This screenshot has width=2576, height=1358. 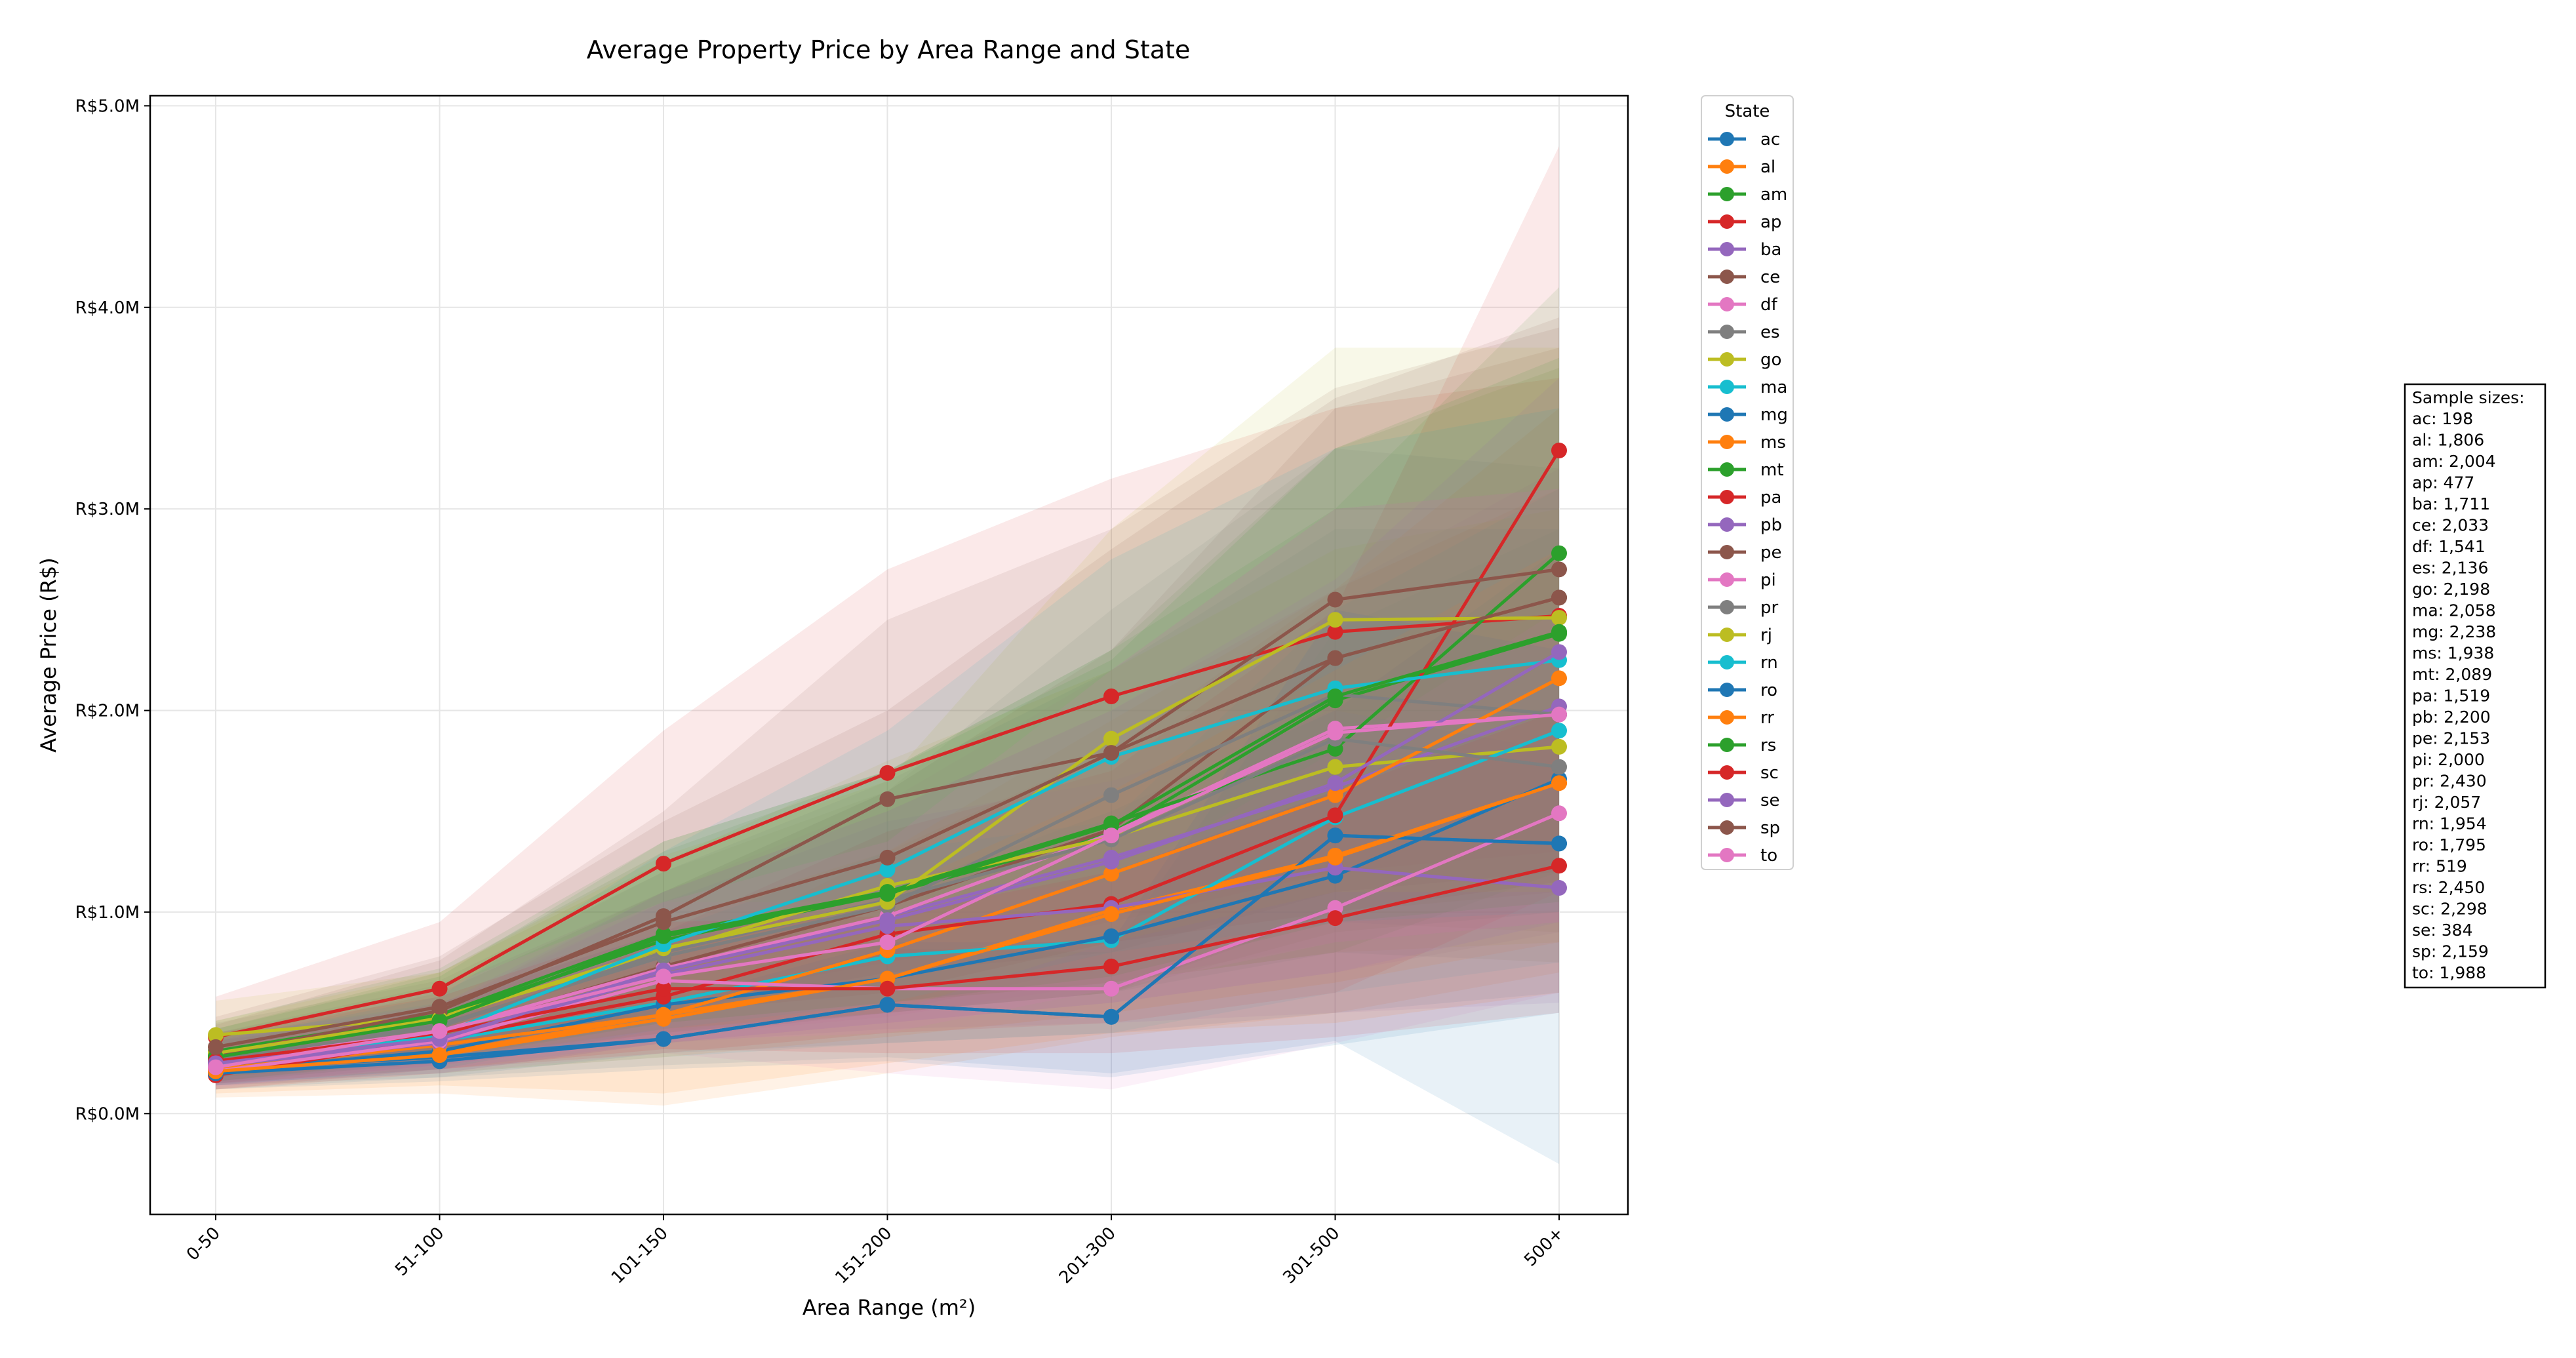 I want to click on legend-marker-ba, so click(x=1727, y=249).